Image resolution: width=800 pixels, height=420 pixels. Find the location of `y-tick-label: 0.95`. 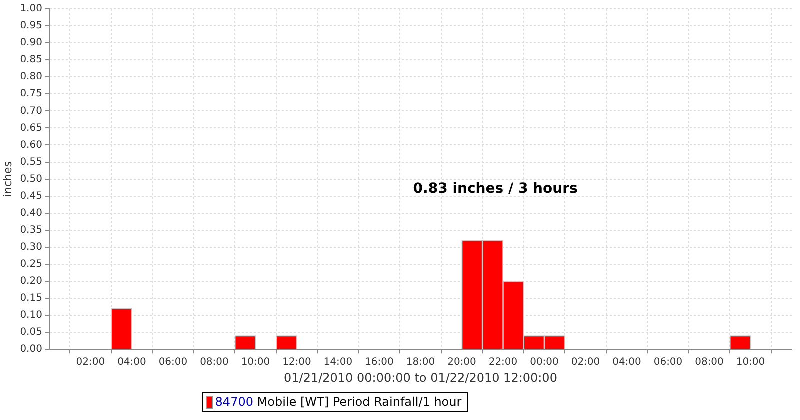

y-tick-label: 0.95 is located at coordinates (31, 26).